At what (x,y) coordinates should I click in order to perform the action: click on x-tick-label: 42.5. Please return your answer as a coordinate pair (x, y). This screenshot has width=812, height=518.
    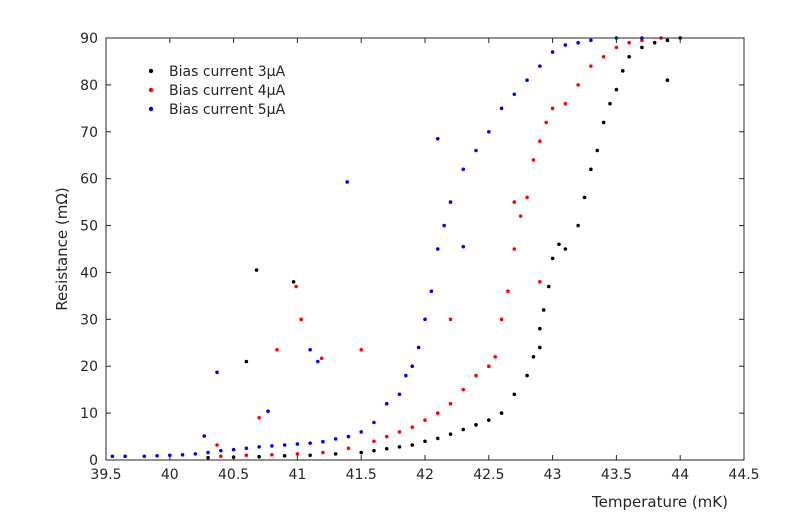
    Looking at the image, I should click on (488, 475).